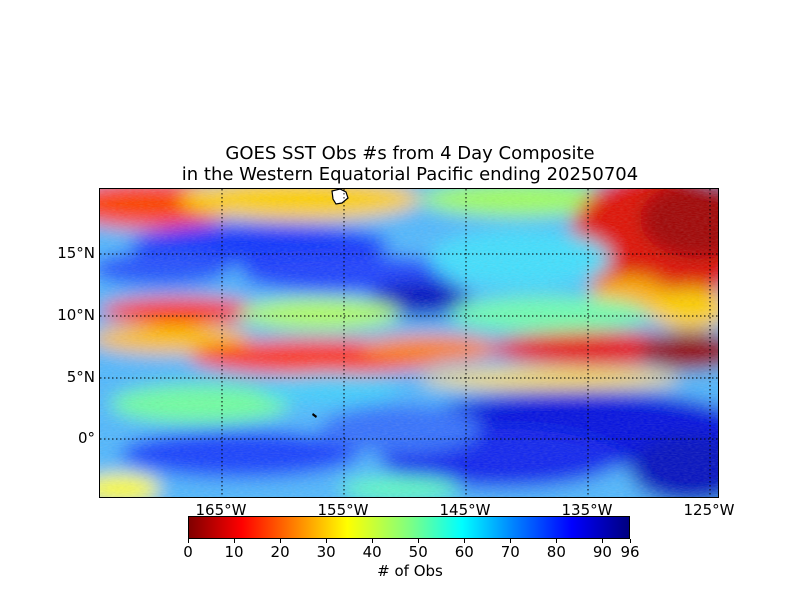 Image resolution: width=800 pixels, height=600 pixels. I want to click on hawaii-island, so click(340, 197).